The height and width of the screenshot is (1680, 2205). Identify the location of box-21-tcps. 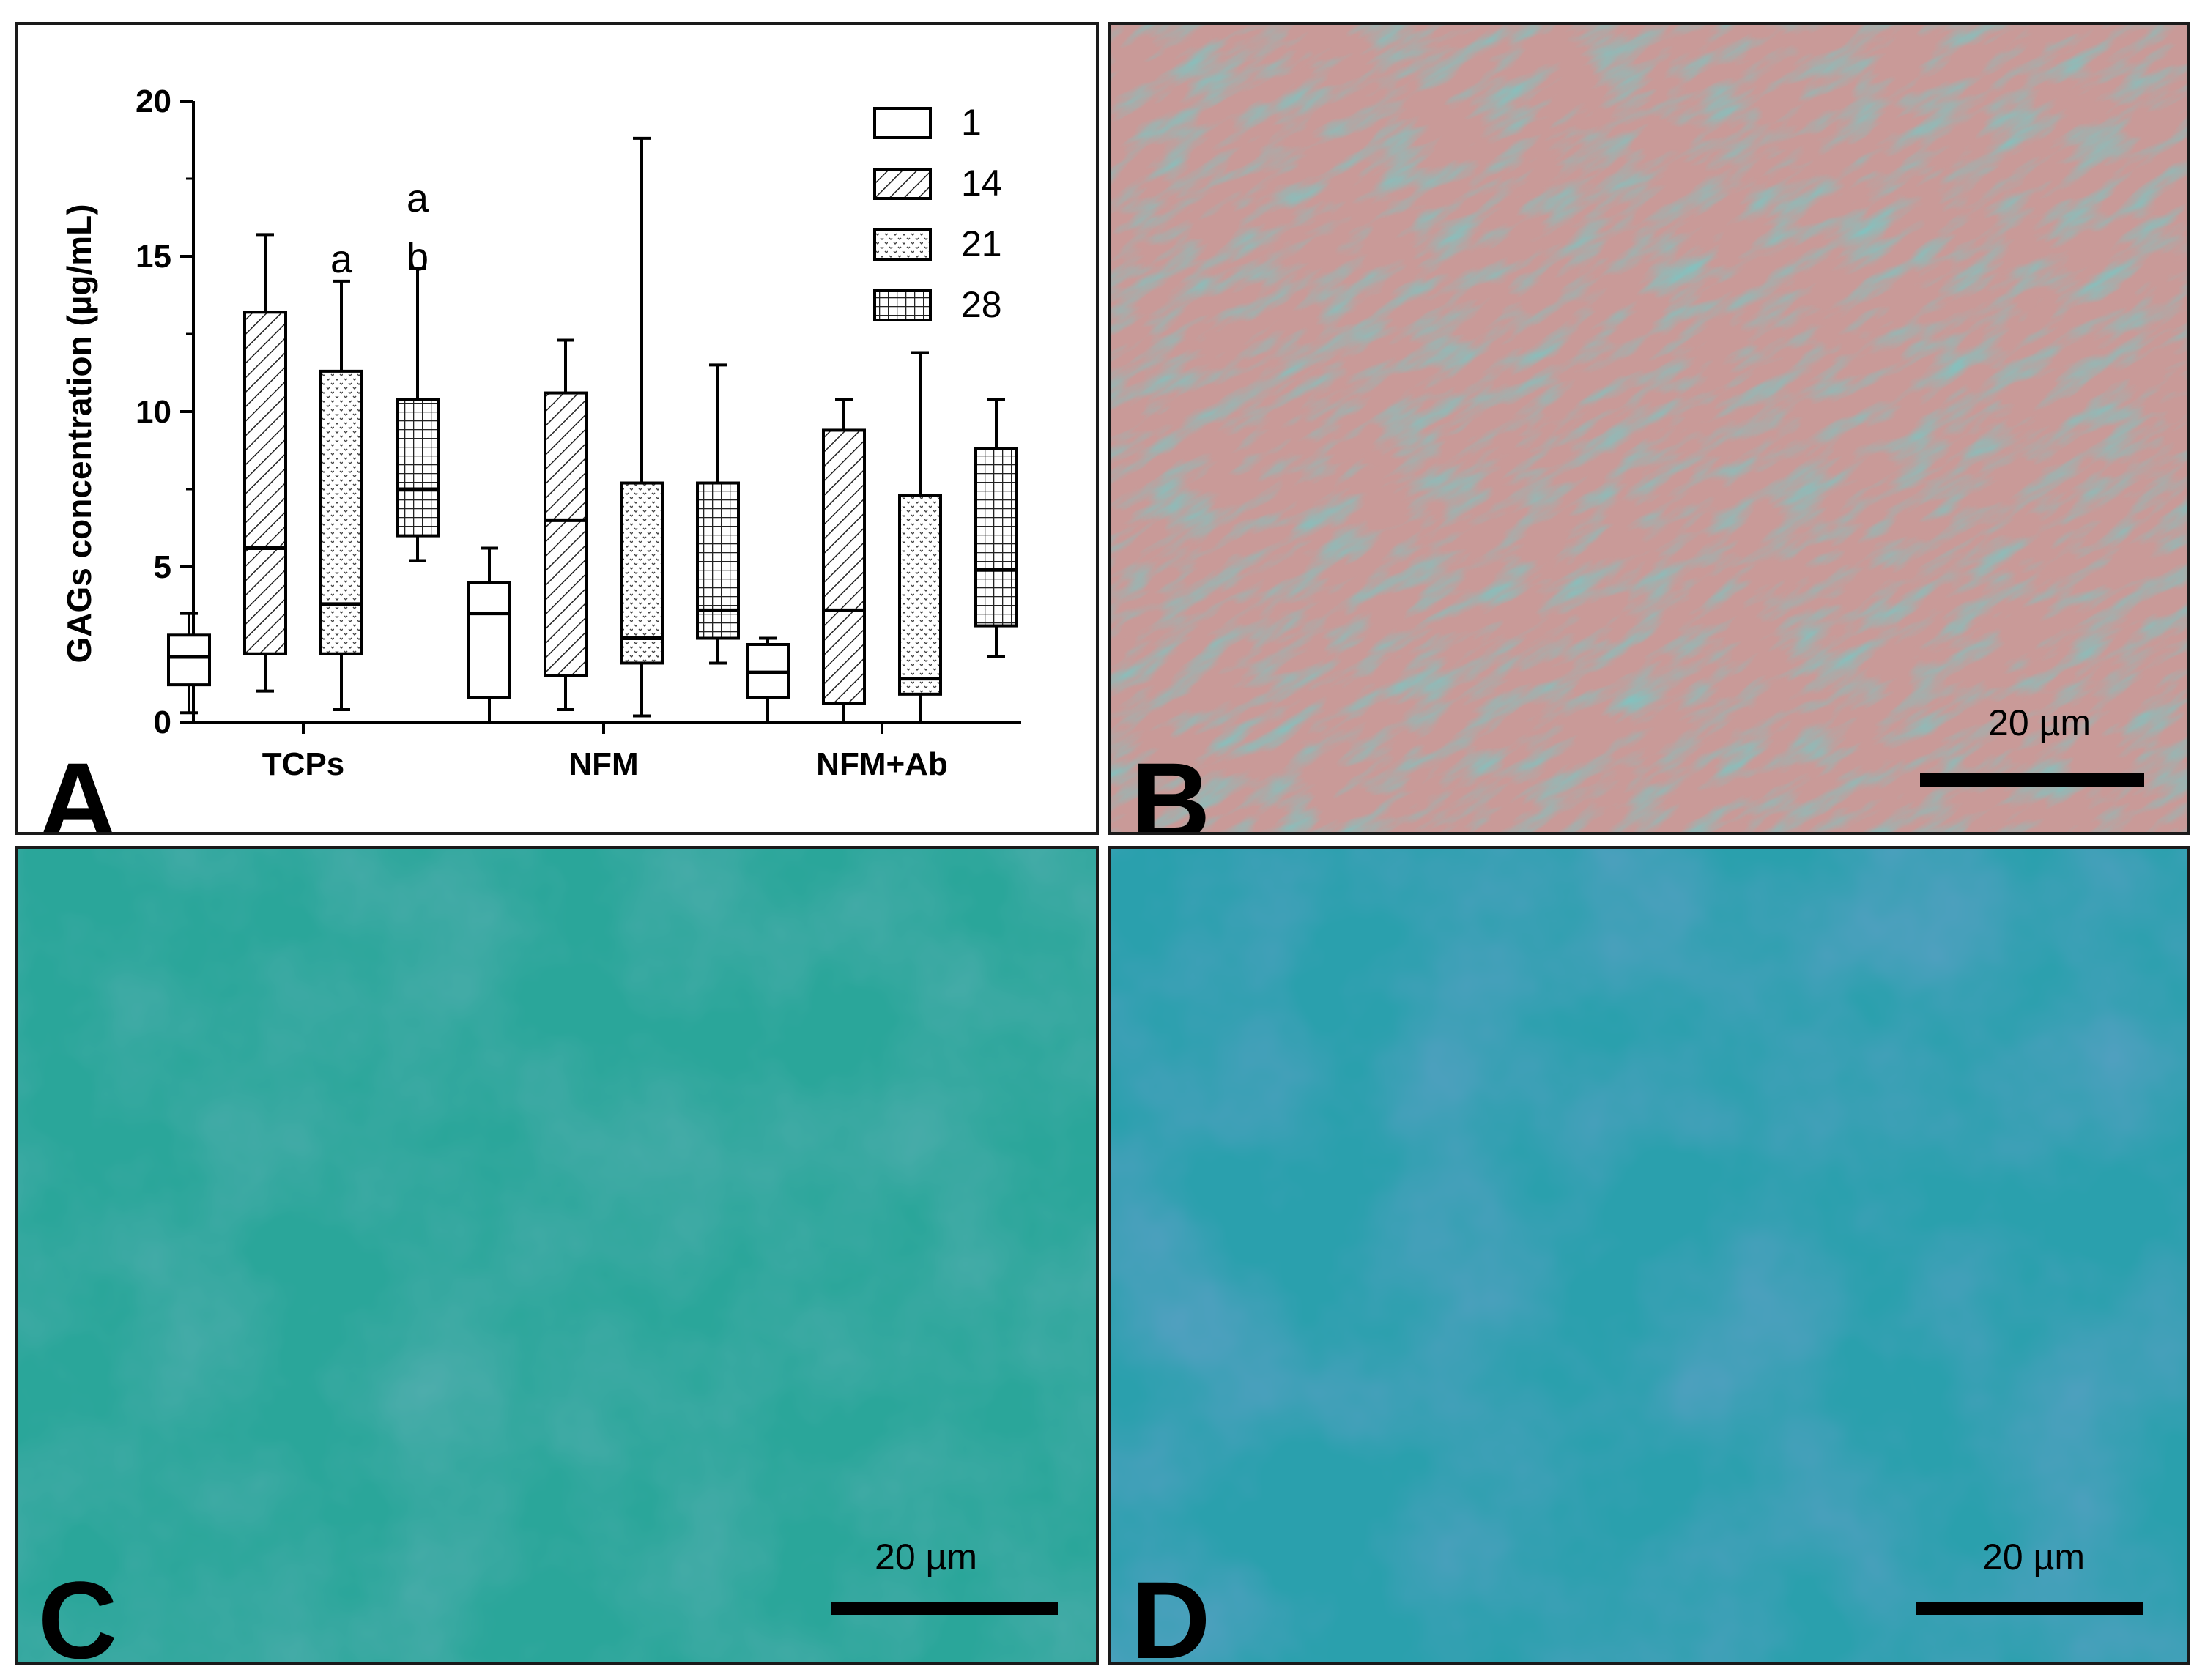
(341, 512).